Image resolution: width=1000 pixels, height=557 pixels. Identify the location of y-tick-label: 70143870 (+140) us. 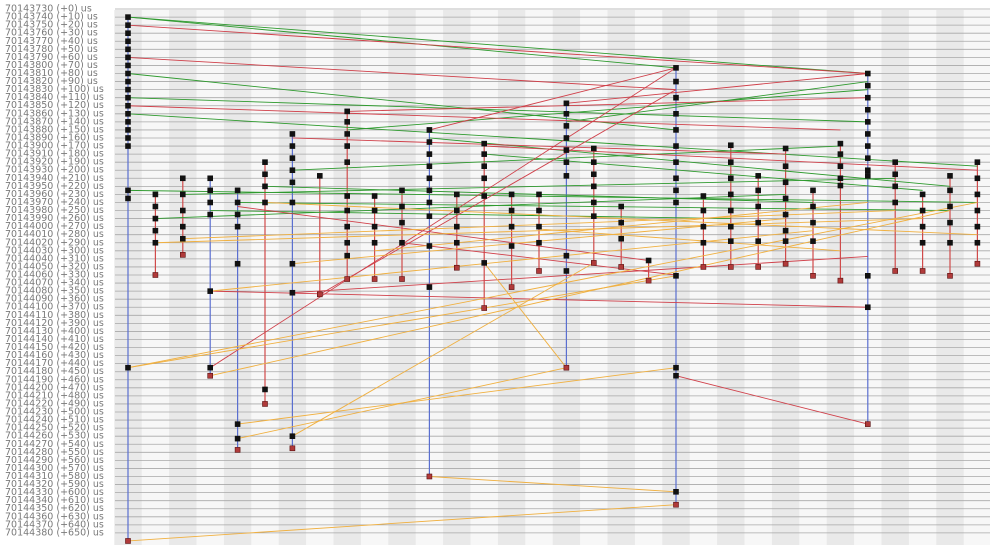
(54, 121).